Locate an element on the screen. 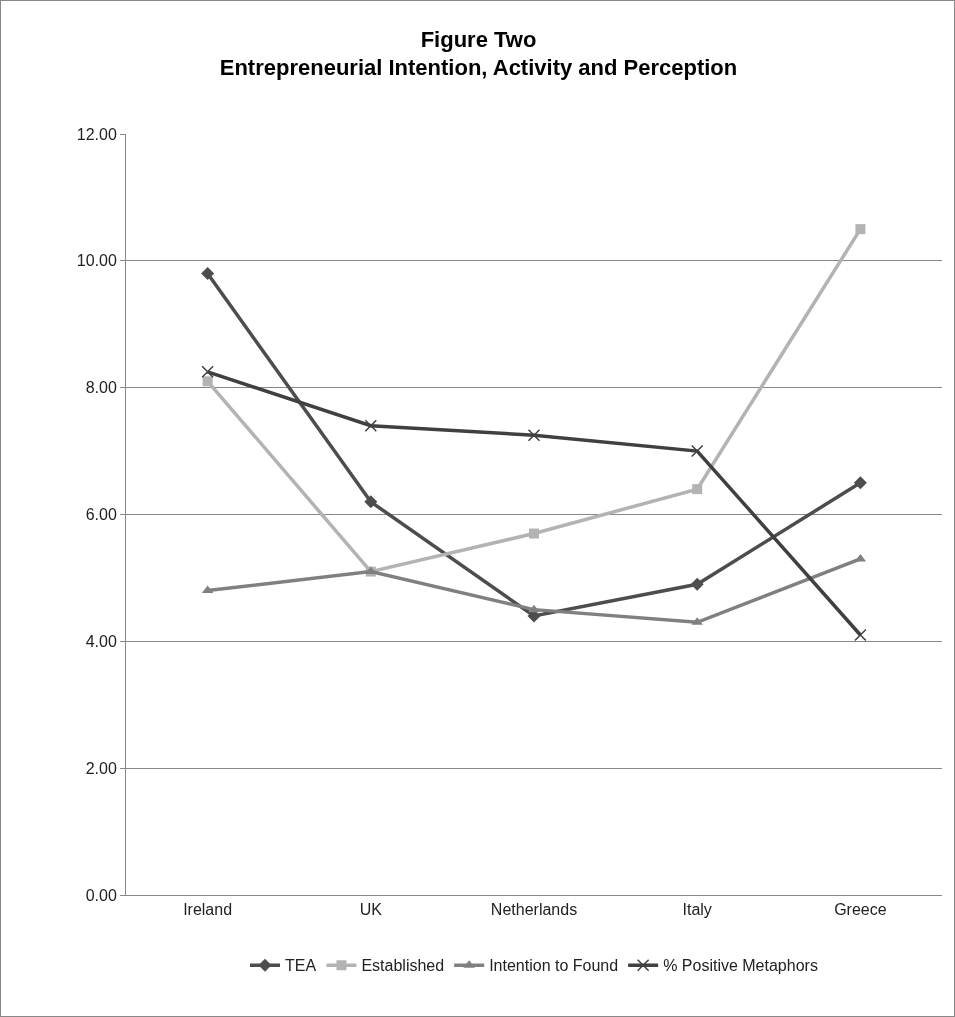 The height and width of the screenshot is (1017, 955). y-tick-label: 12.00 is located at coordinates (96, 134).